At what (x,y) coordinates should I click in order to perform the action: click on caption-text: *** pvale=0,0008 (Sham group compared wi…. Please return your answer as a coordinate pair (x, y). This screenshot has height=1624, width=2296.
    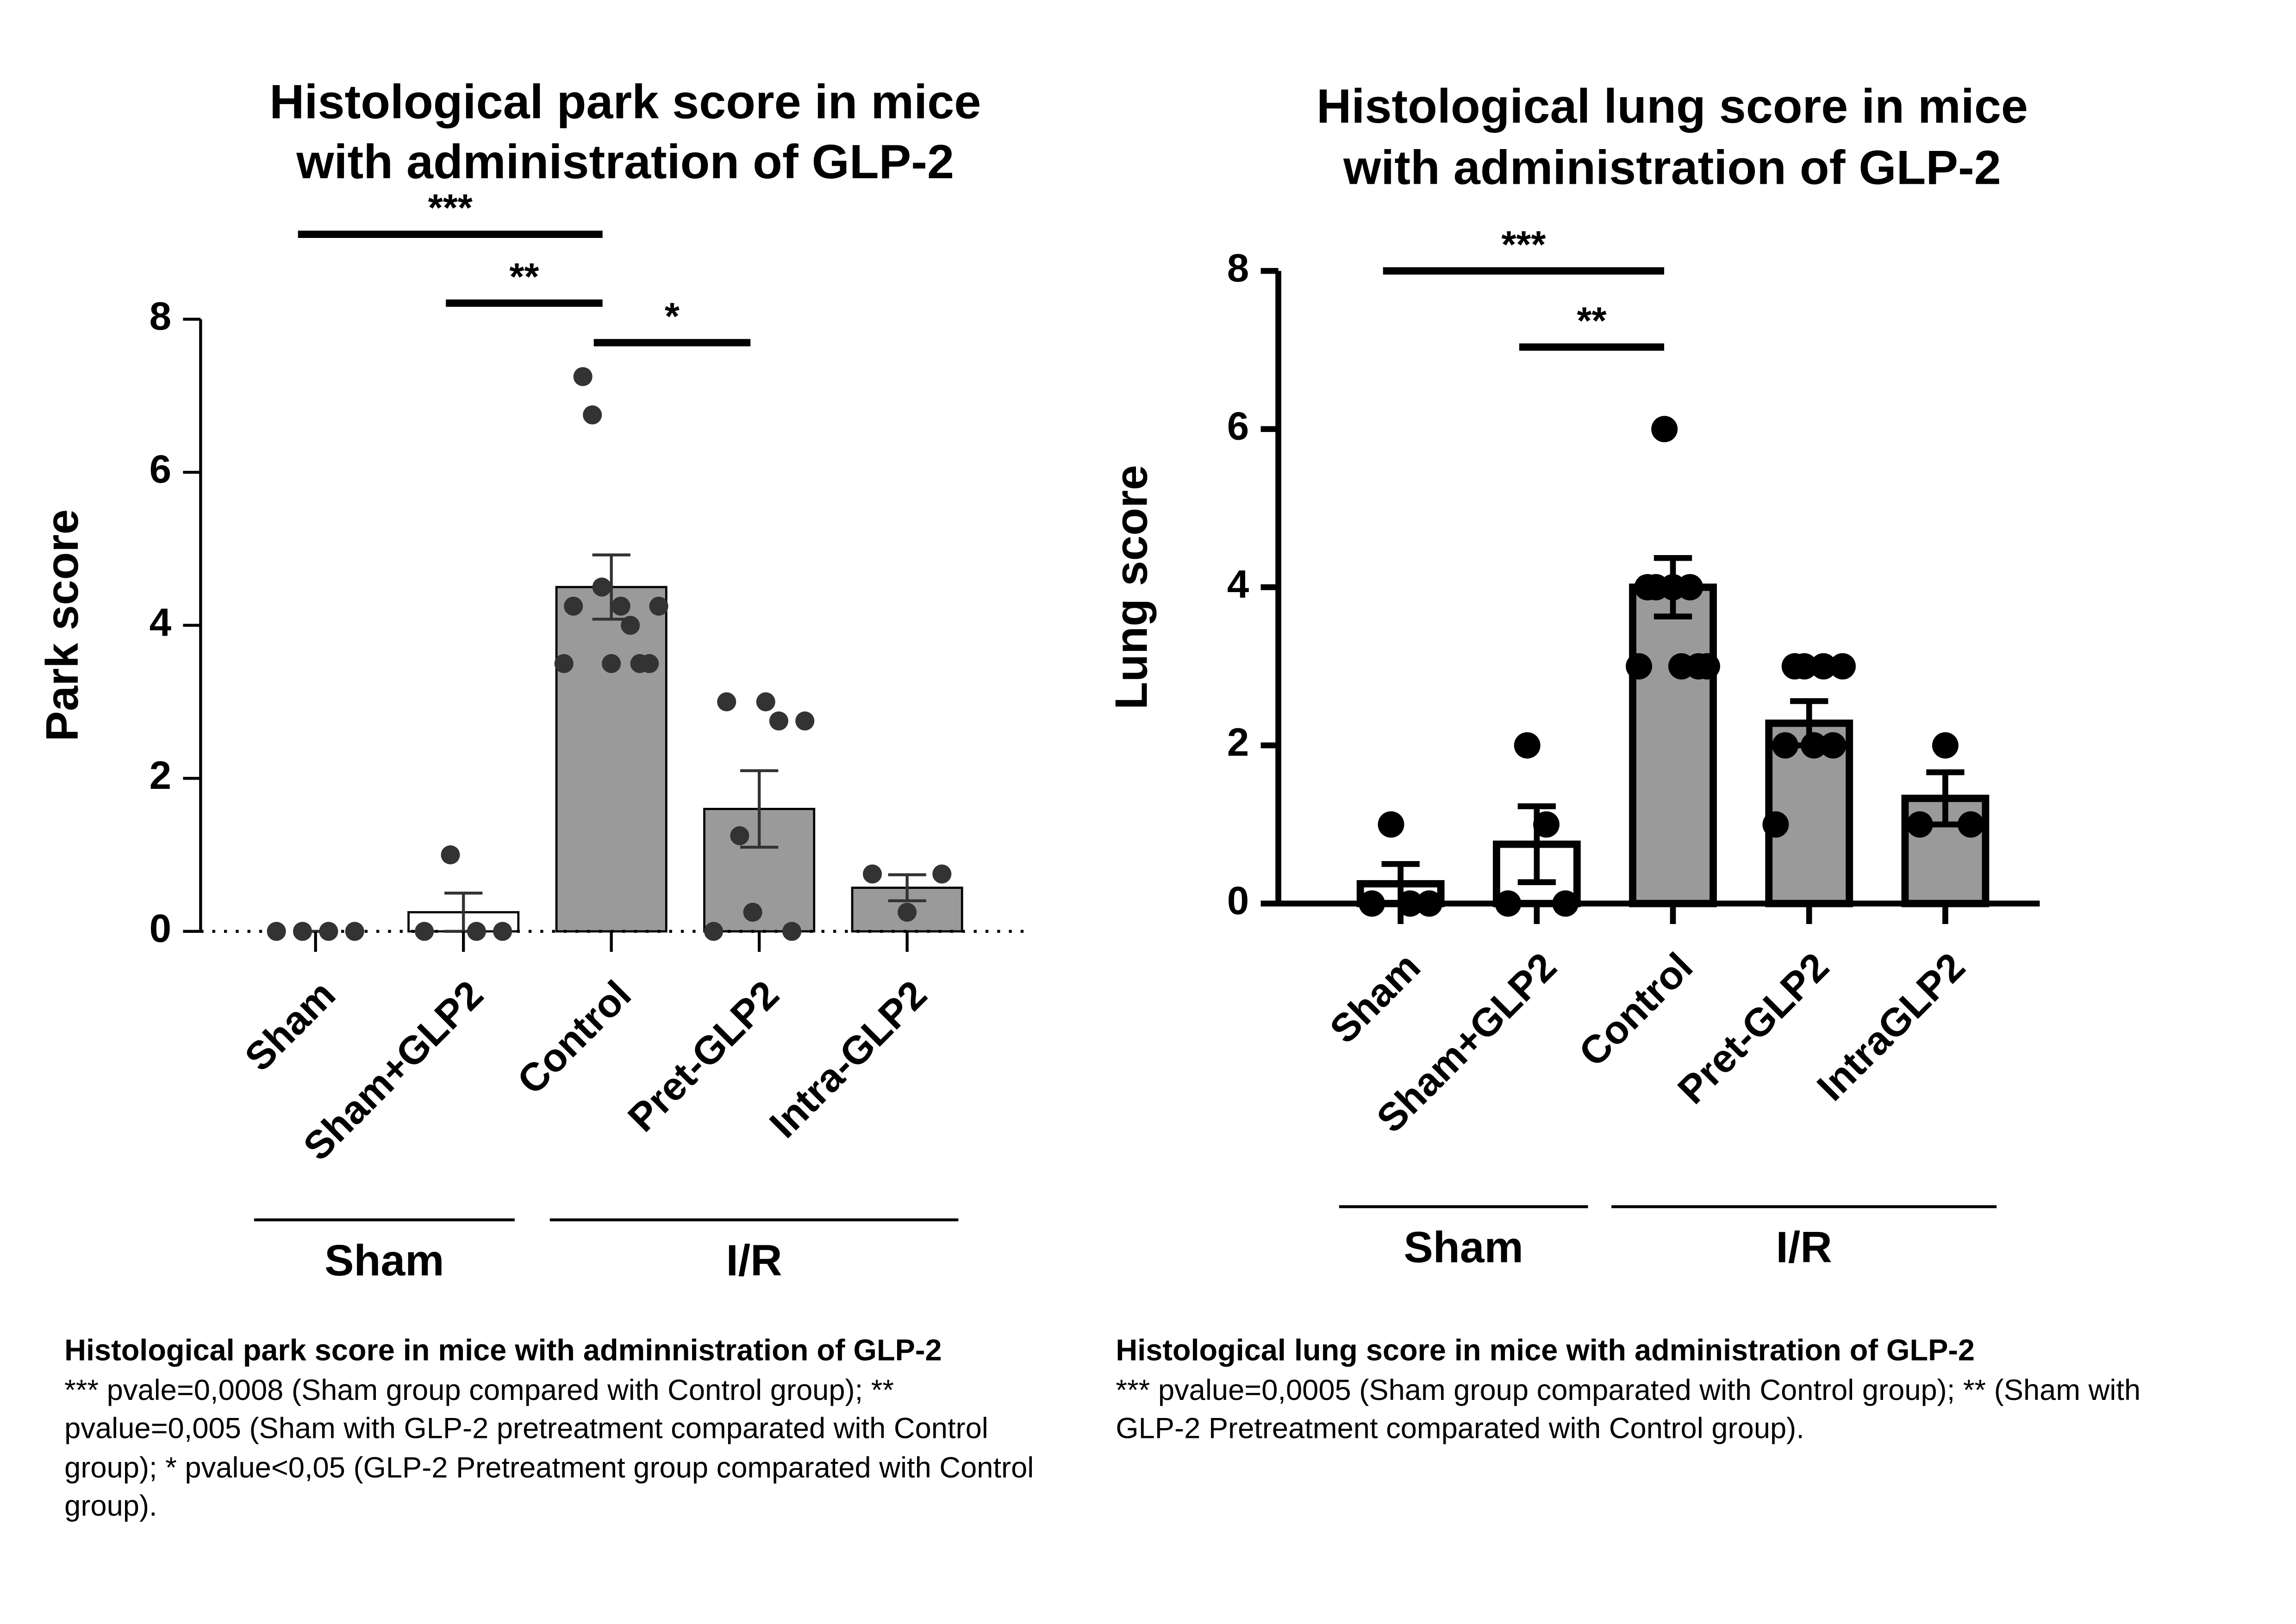
    Looking at the image, I should click on (549, 1448).